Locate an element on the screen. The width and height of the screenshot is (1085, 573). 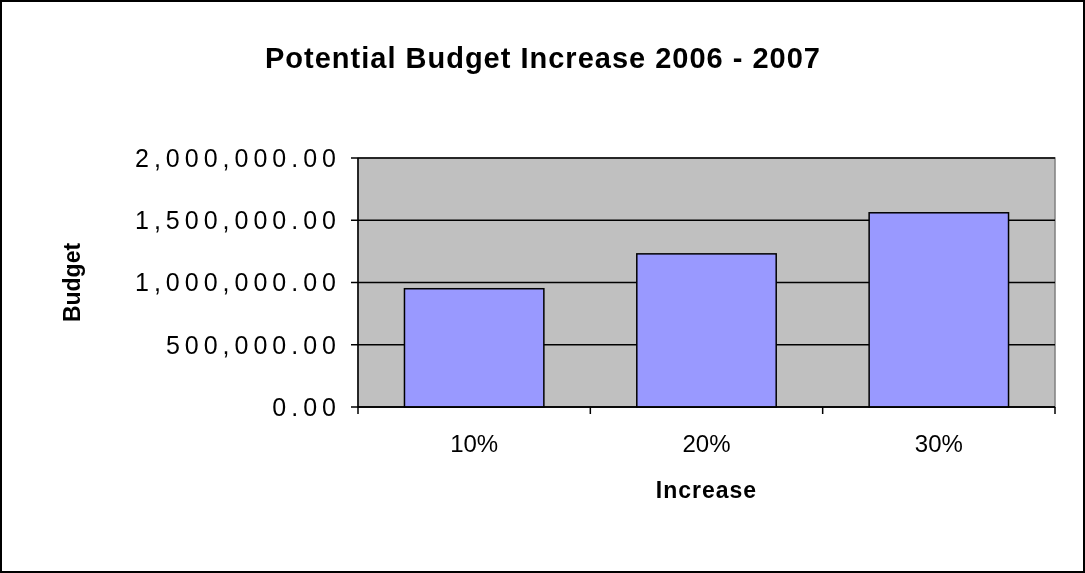
x-tick-label: 20% is located at coordinates (706, 443).